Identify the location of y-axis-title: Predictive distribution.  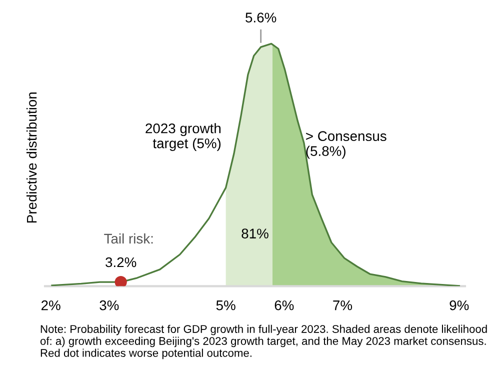
(31, 157).